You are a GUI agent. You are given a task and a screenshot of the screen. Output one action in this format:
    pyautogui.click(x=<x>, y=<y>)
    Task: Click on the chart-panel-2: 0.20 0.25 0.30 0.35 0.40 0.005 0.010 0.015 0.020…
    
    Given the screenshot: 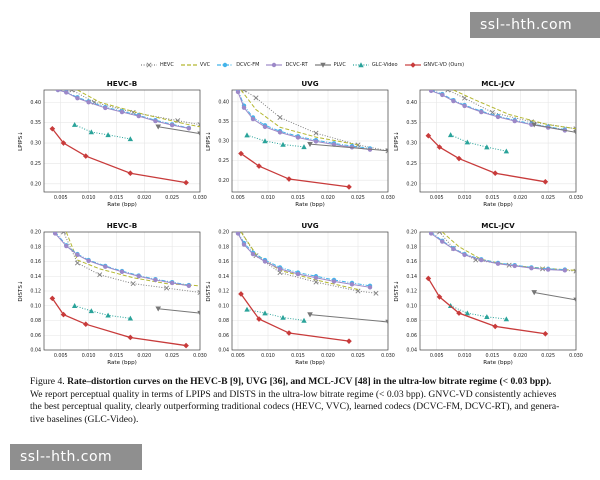 What is the action you would take?
    pyautogui.click(x=300, y=143)
    